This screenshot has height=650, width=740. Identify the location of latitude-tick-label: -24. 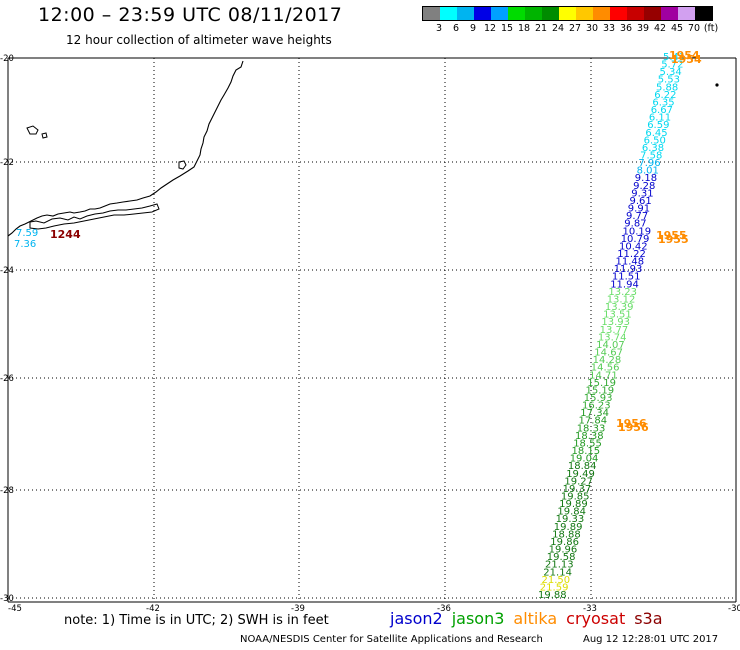
(7, 271).